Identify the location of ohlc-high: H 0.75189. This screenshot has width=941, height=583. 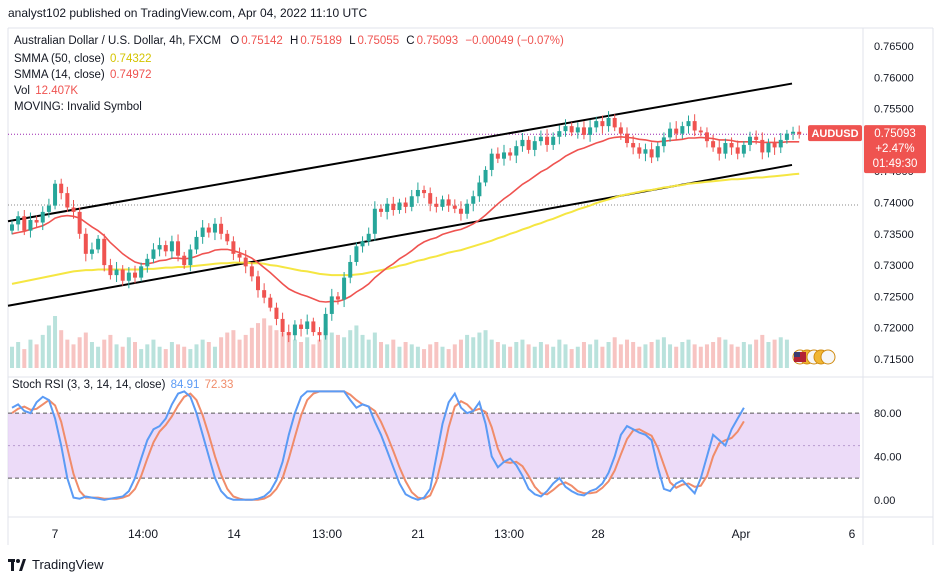
(316, 41).